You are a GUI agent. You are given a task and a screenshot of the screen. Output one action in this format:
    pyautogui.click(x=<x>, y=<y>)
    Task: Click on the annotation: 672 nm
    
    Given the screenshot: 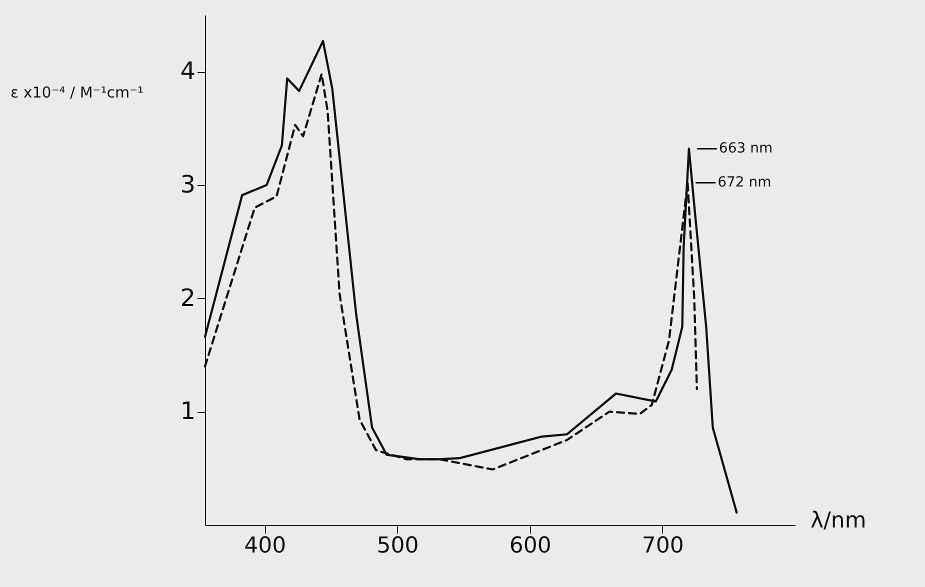 What is the action you would take?
    pyautogui.click(x=745, y=182)
    